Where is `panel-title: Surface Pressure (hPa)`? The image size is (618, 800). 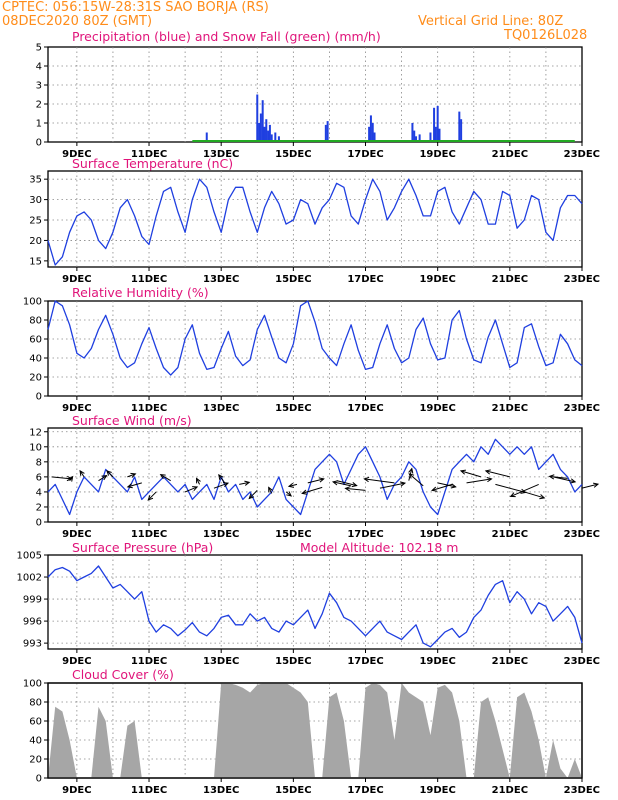 panel-title: Surface Pressure (hPa) is located at coordinates (142, 547).